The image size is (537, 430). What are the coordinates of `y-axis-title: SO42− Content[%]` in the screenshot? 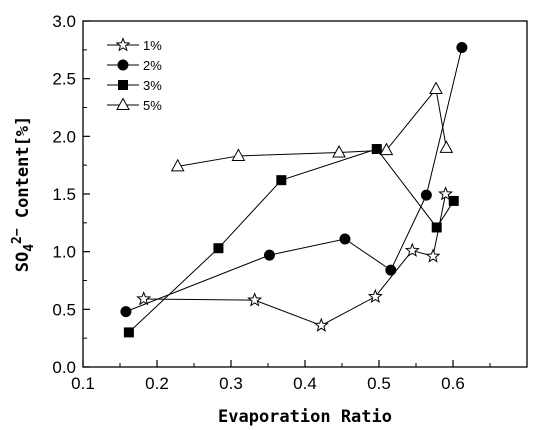 It's located at (23, 194).